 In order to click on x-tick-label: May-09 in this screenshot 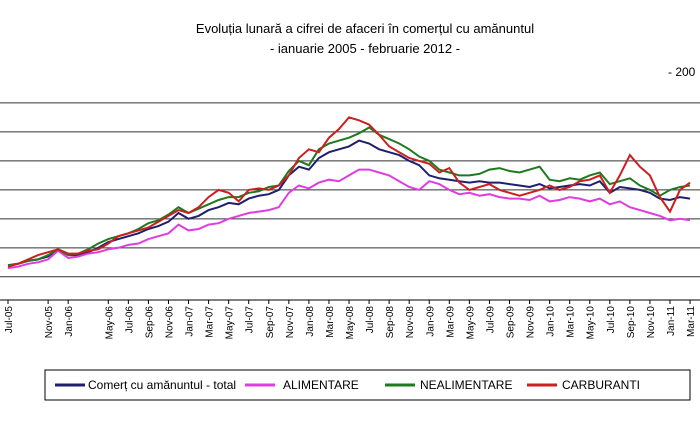, I will do `click(470, 323)`.